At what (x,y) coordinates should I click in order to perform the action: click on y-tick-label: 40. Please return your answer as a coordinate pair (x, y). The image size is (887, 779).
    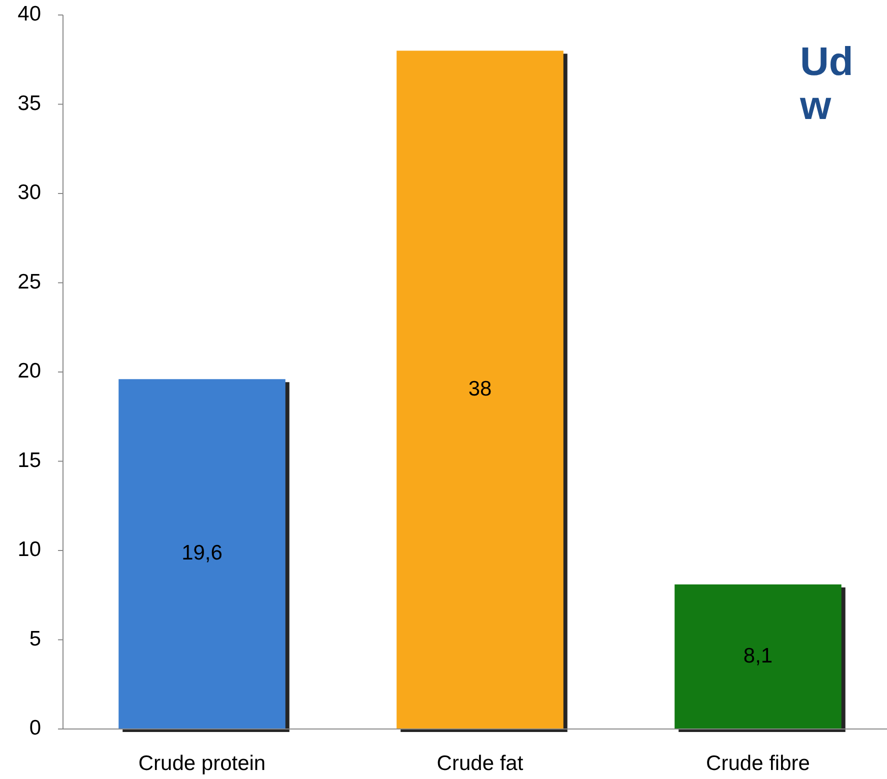
    Looking at the image, I should click on (29, 14).